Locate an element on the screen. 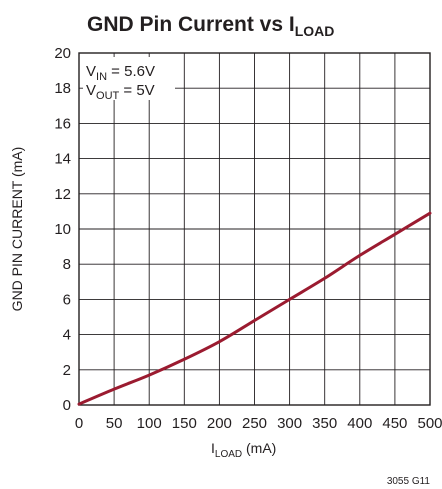  x-tick-label-2: 100 is located at coordinates (149, 423).